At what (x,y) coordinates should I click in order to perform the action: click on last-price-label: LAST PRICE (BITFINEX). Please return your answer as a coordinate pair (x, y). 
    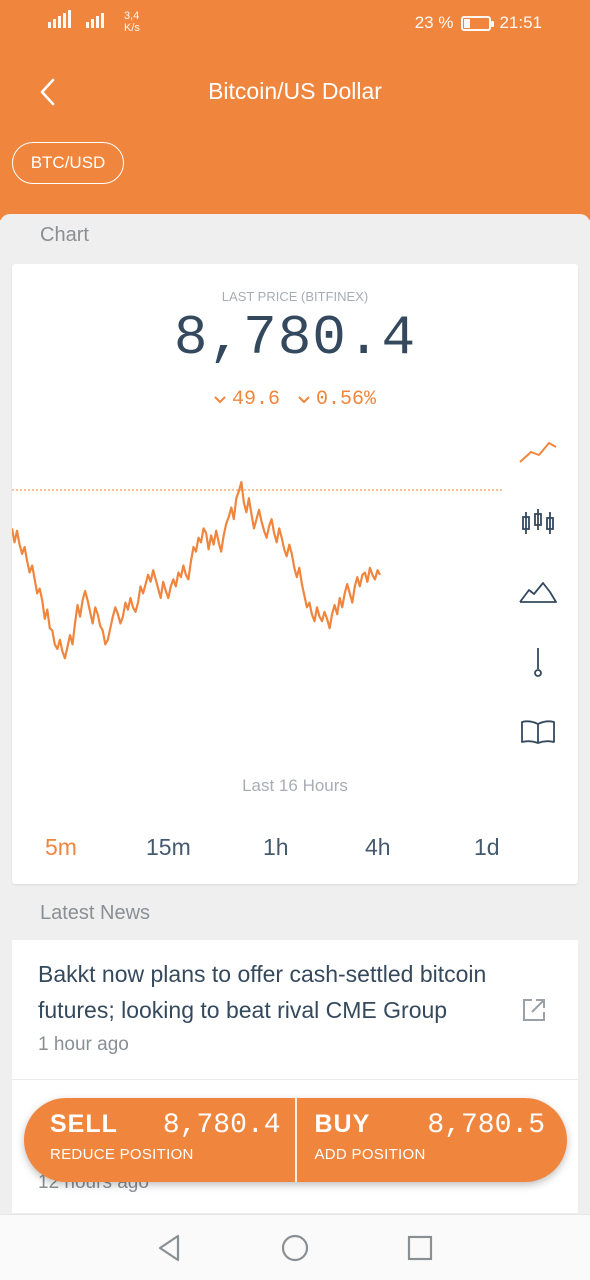
    Looking at the image, I should click on (295, 296).